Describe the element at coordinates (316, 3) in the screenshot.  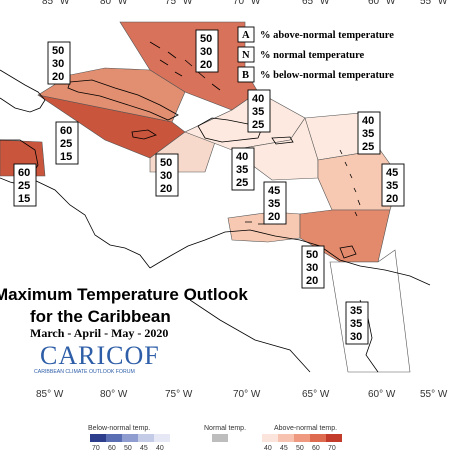
I see `lon-label-65: 65° W` at that location.